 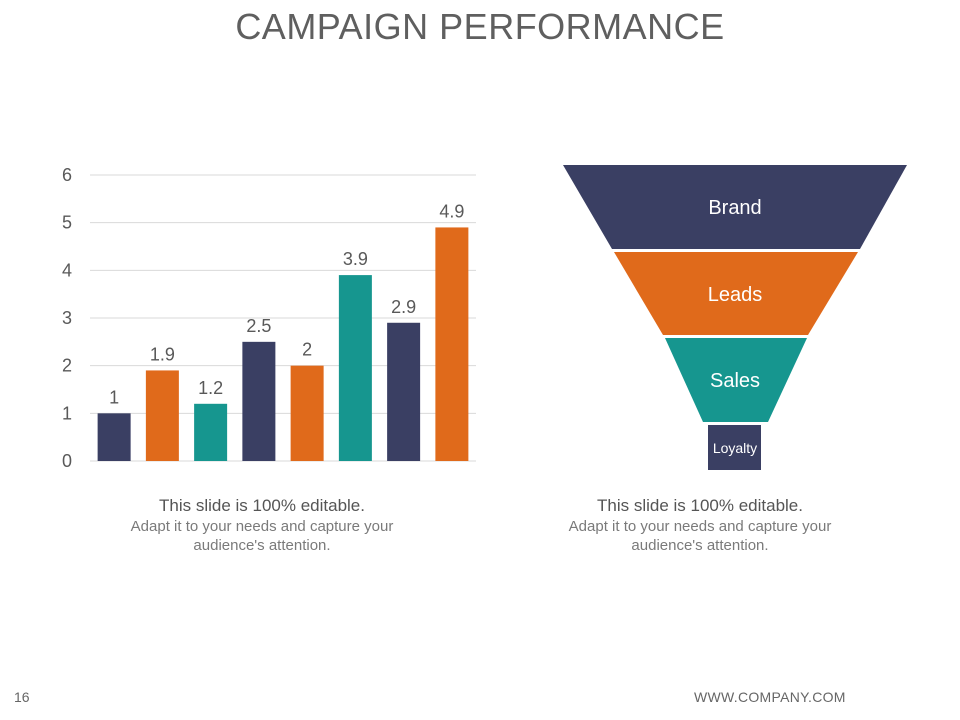 I want to click on funnel-stage-label: Leads, so click(x=735, y=295).